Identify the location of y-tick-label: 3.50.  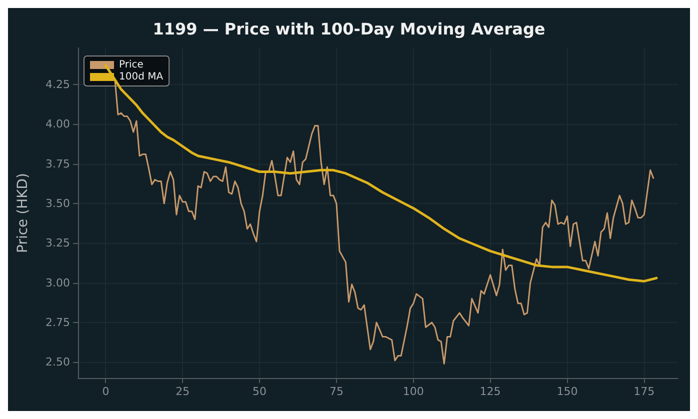
(58, 203).